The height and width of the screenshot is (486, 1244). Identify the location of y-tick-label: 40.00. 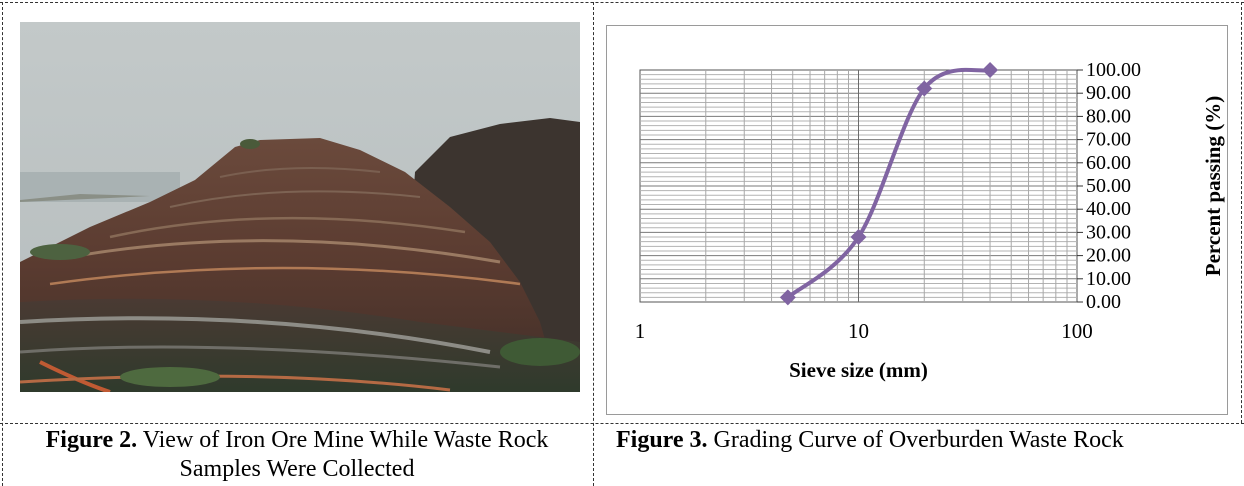
(1108, 209).